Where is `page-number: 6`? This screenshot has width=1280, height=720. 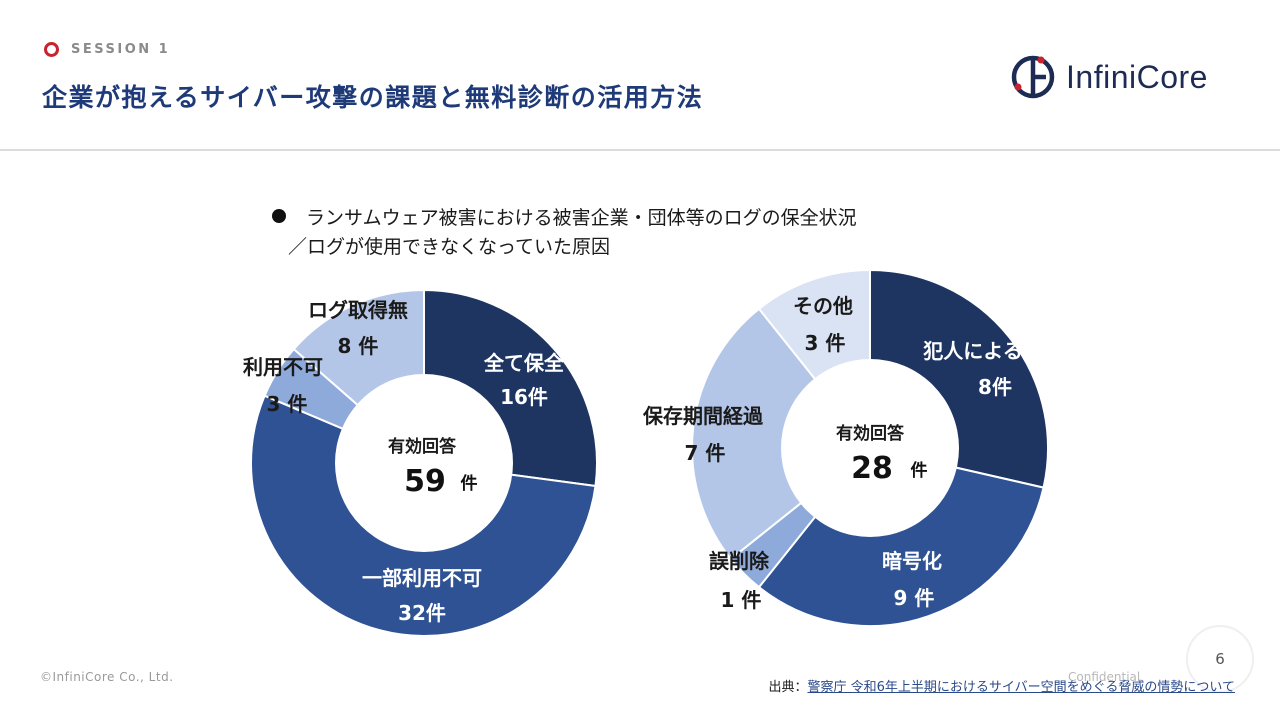 page-number: 6 is located at coordinates (1220, 659).